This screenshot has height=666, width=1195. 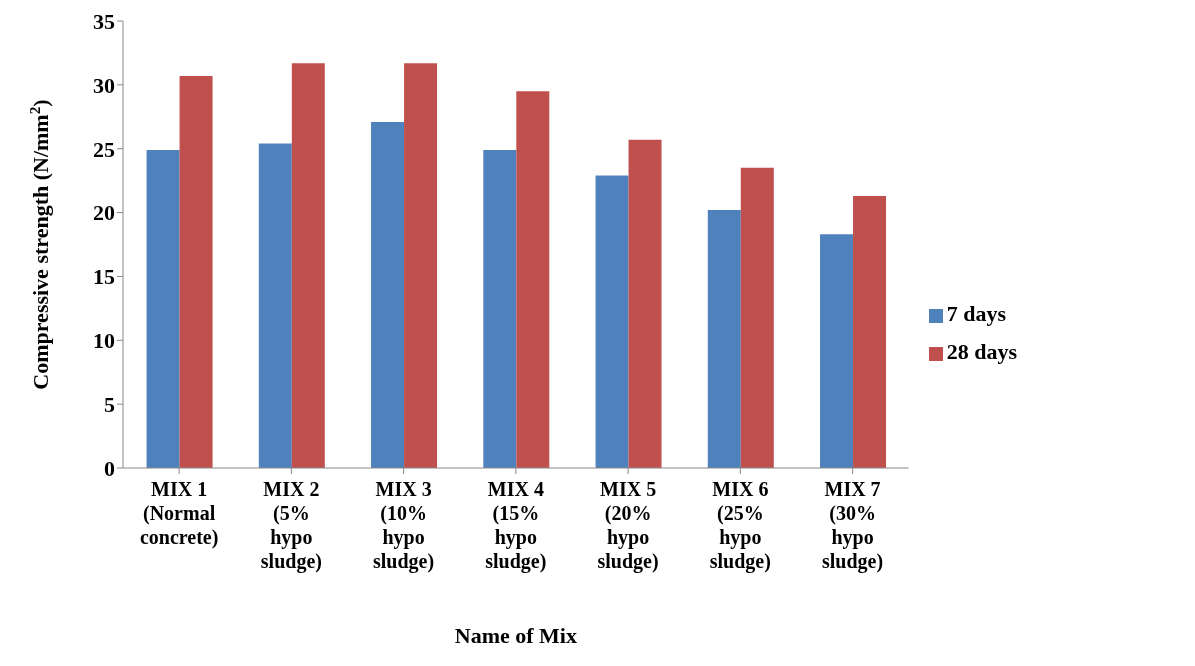 I want to click on y-tick-label: 20, so click(x=104, y=213).